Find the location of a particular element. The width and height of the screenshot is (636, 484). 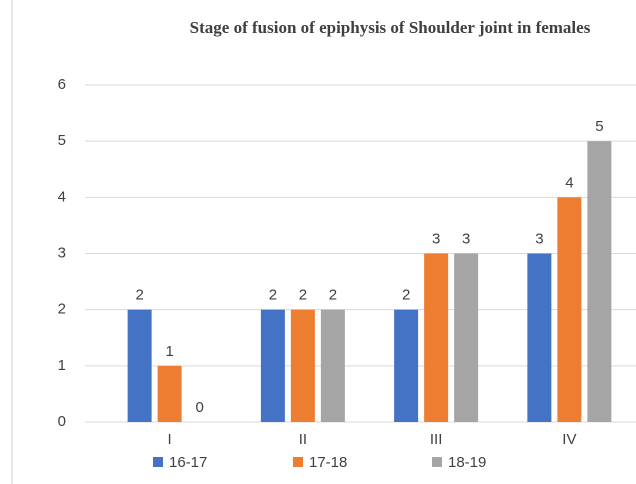

legend-label: 16-17 is located at coordinates (188, 462).